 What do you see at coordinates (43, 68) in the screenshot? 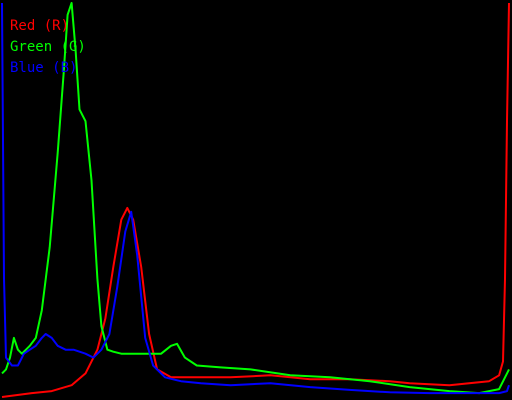
I see `legend-entry-blue: Blue (B)` at bounding box center [43, 68].